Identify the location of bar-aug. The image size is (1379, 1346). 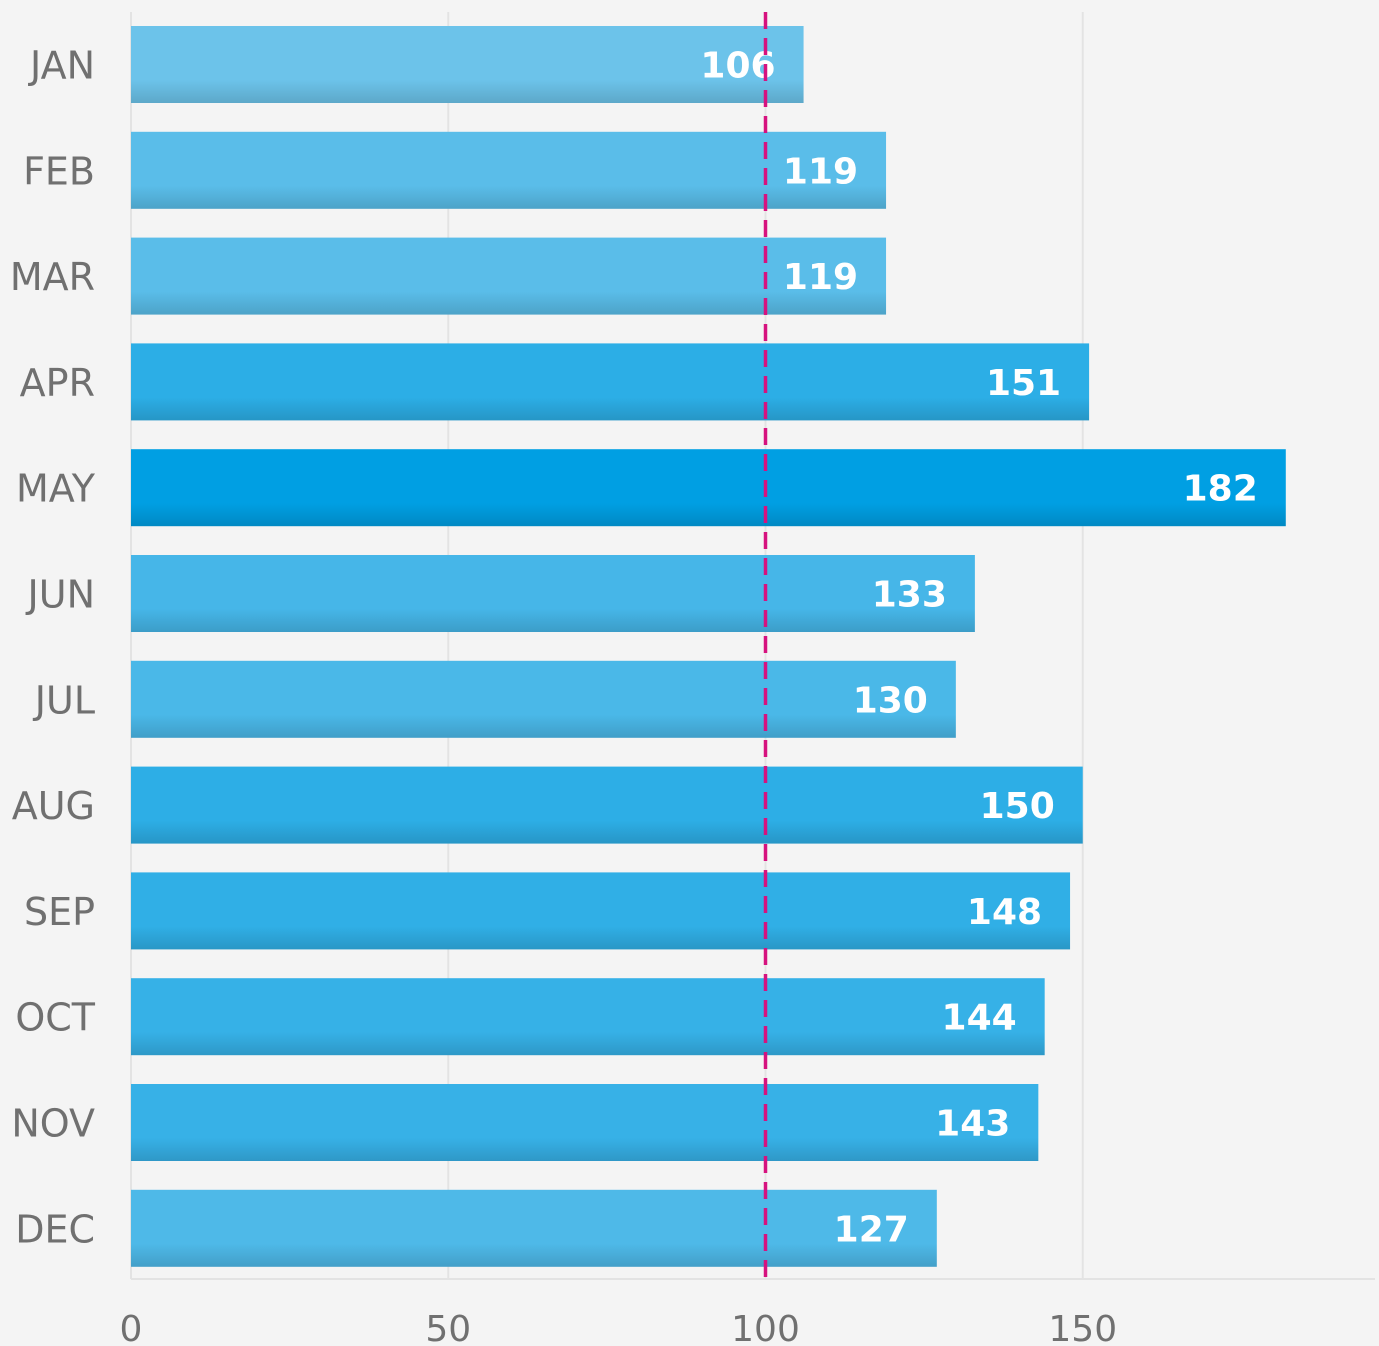
(607, 805).